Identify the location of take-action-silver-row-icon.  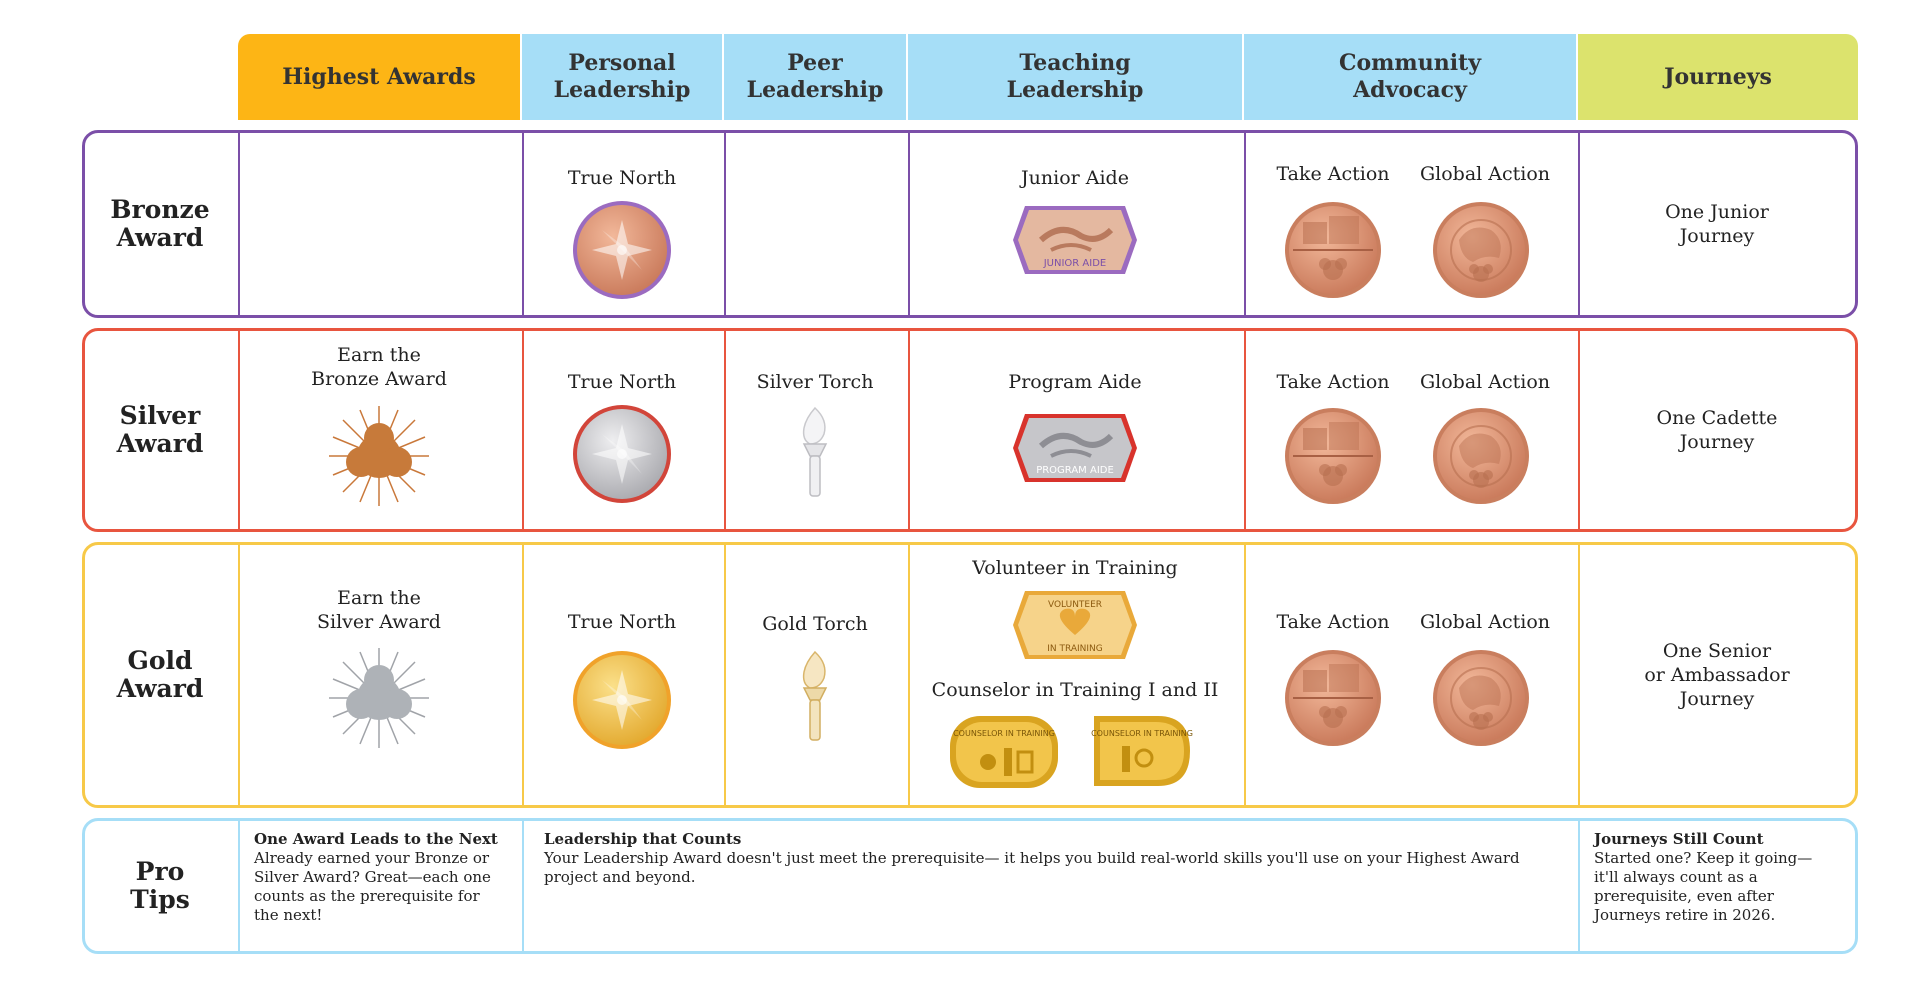
(1333, 456).